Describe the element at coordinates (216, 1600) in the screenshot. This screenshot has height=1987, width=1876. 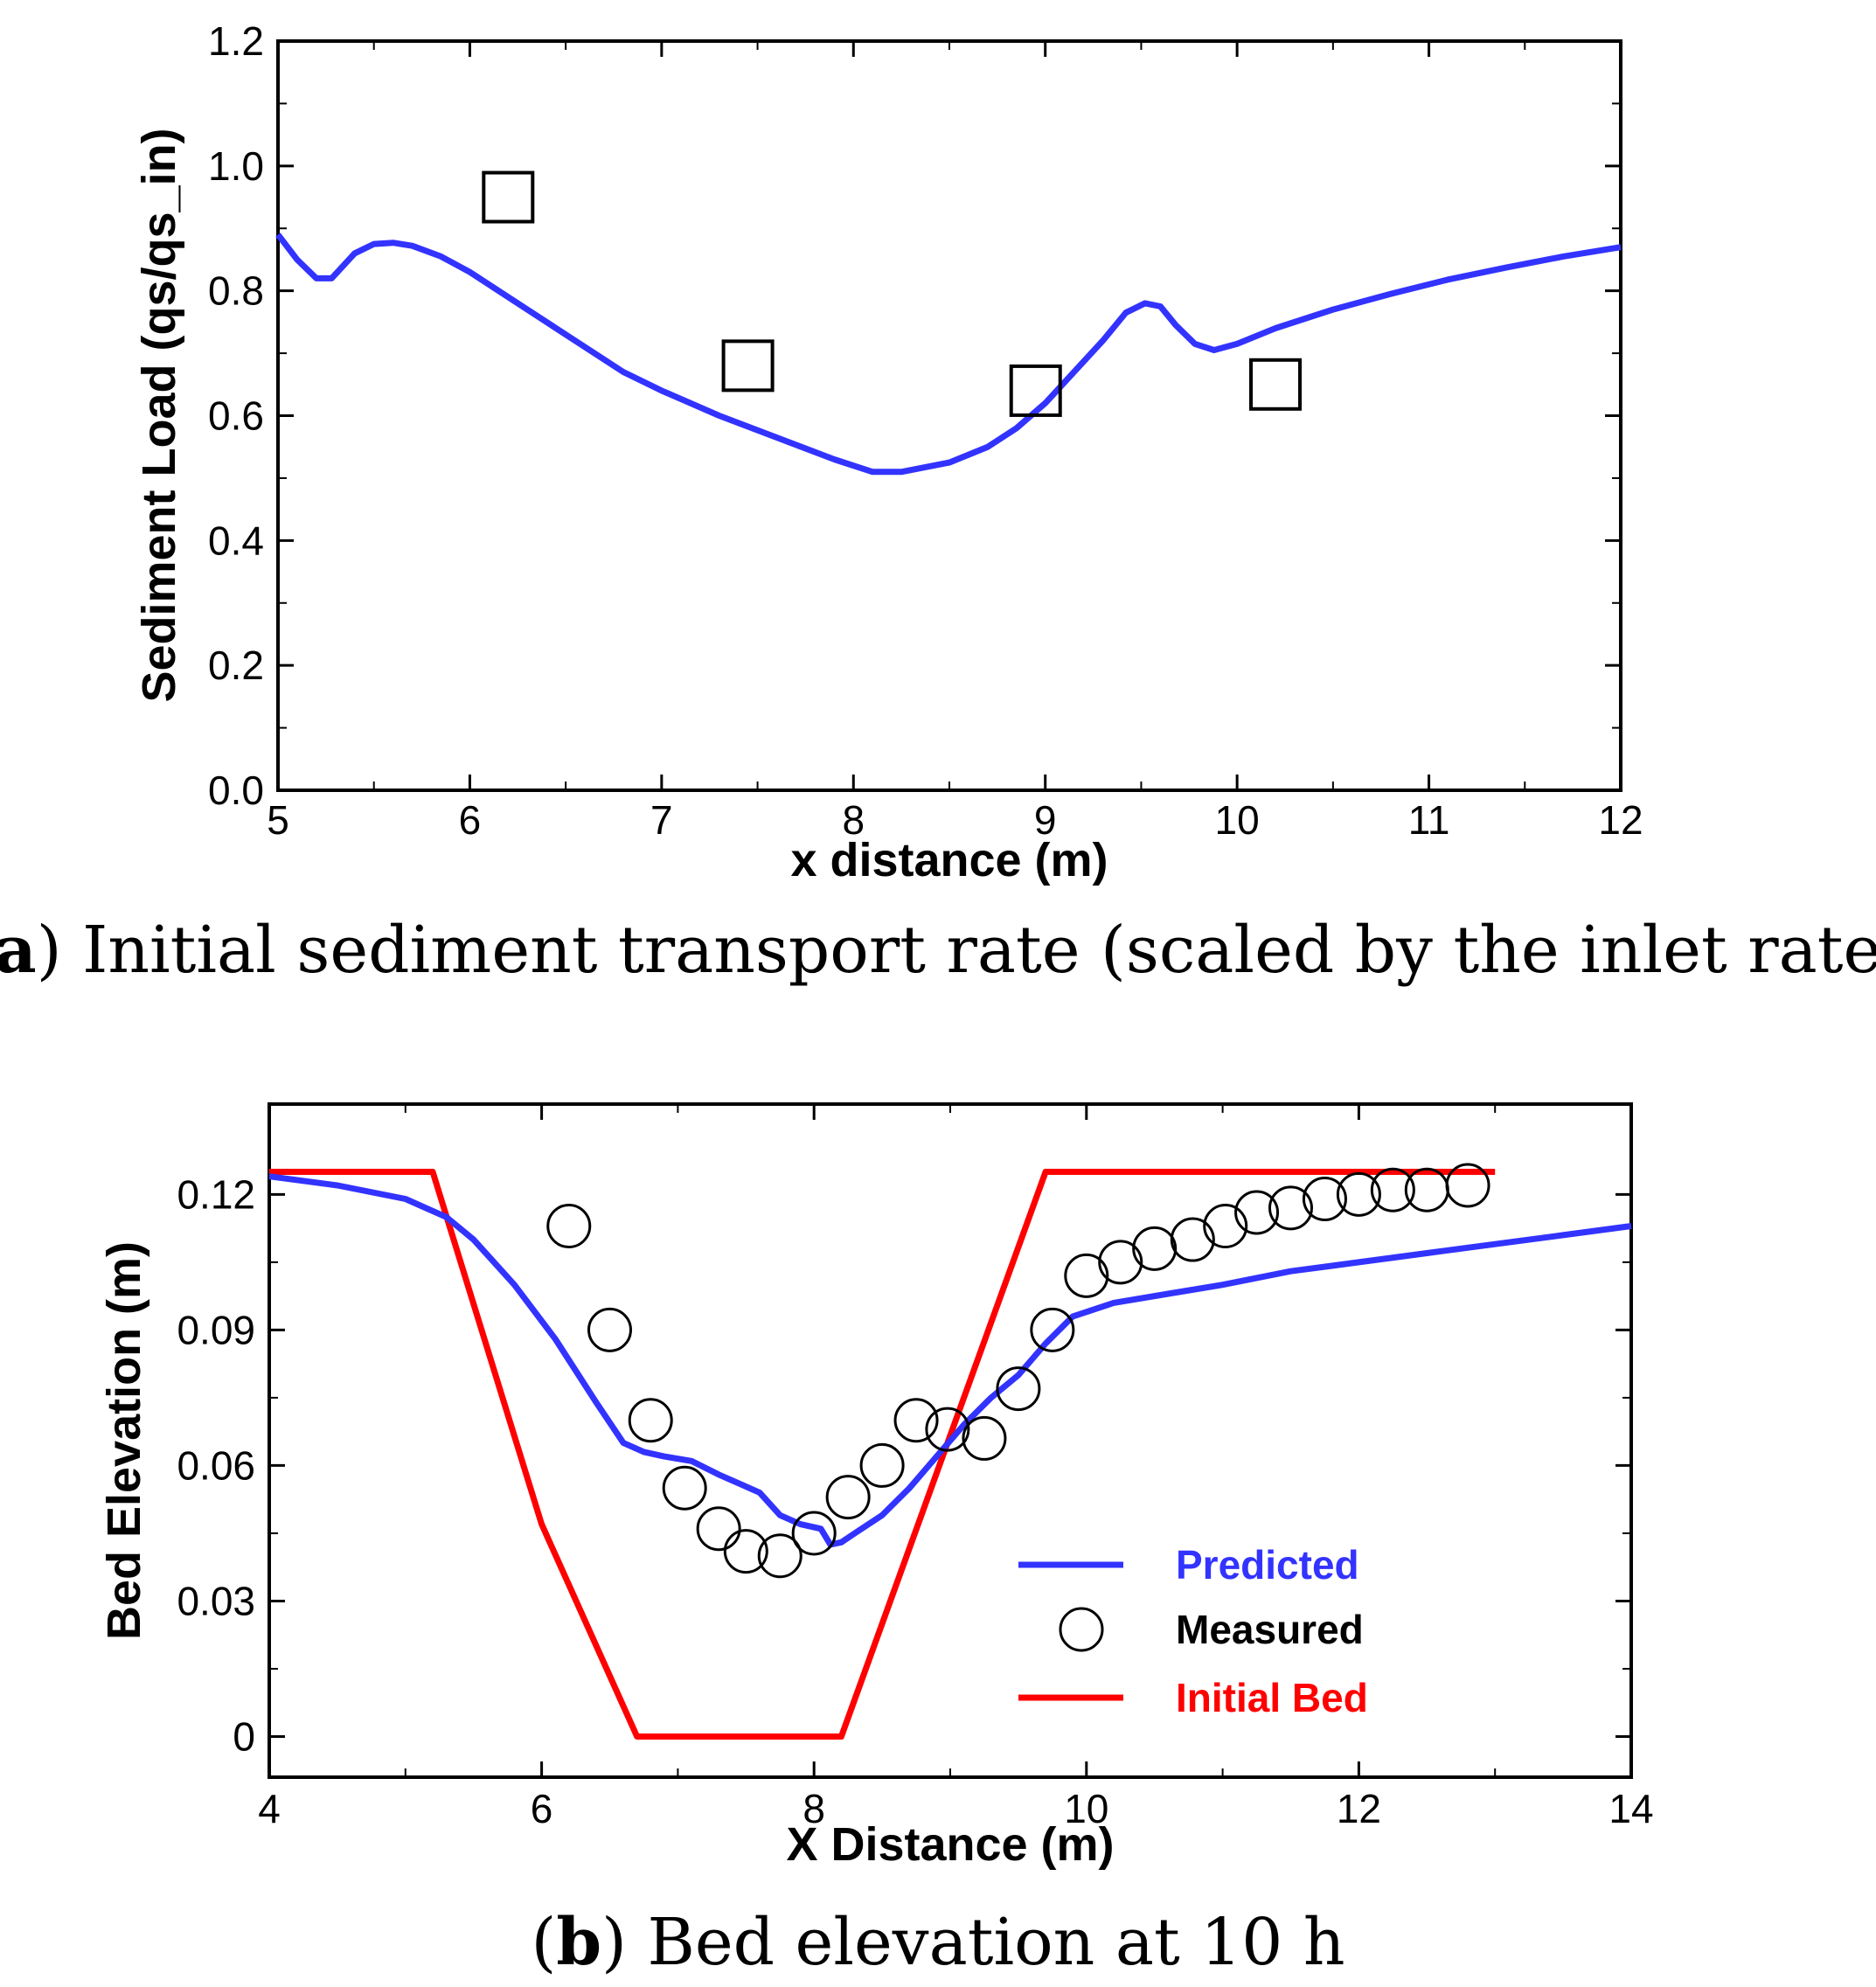
I see `y-tick-label: 0.03` at that location.